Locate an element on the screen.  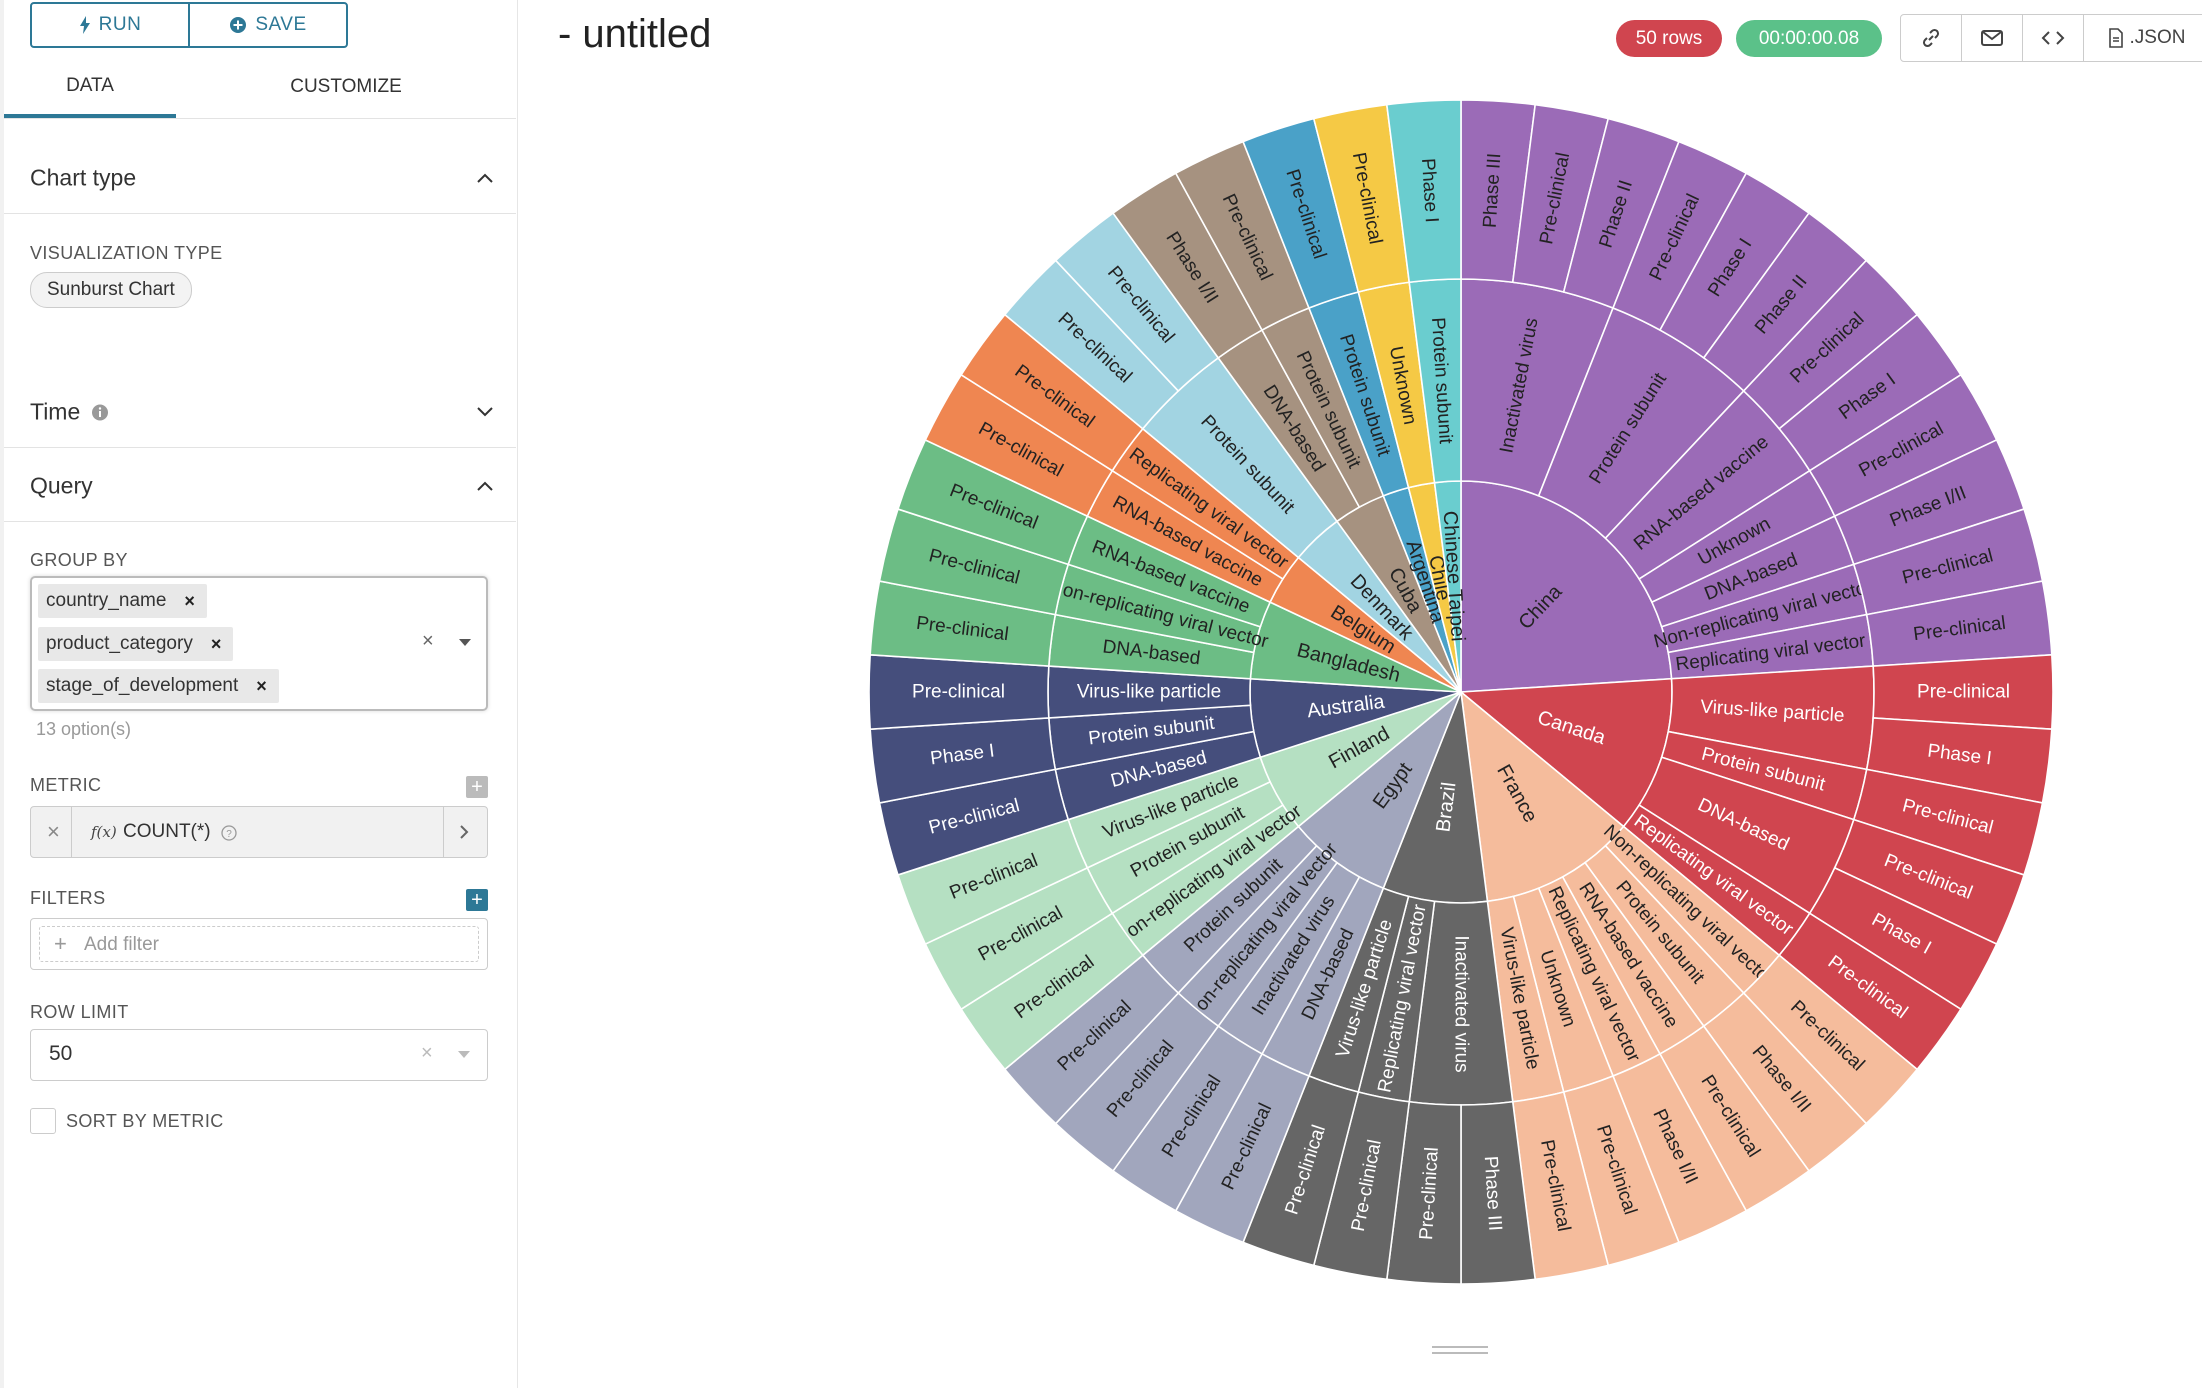
section-chart-type: Chart type is located at coordinates (260, 178).